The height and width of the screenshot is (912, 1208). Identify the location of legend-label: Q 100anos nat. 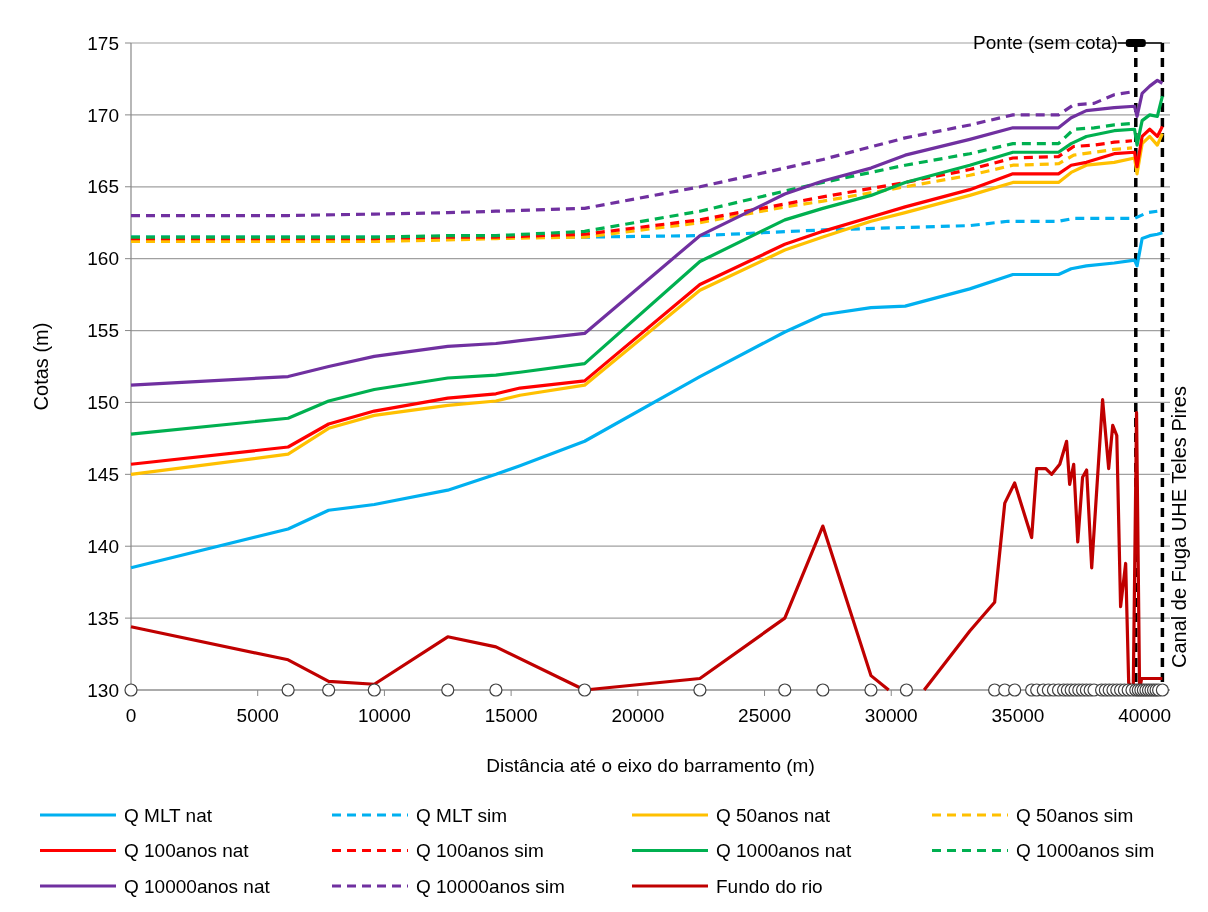
(187, 851).